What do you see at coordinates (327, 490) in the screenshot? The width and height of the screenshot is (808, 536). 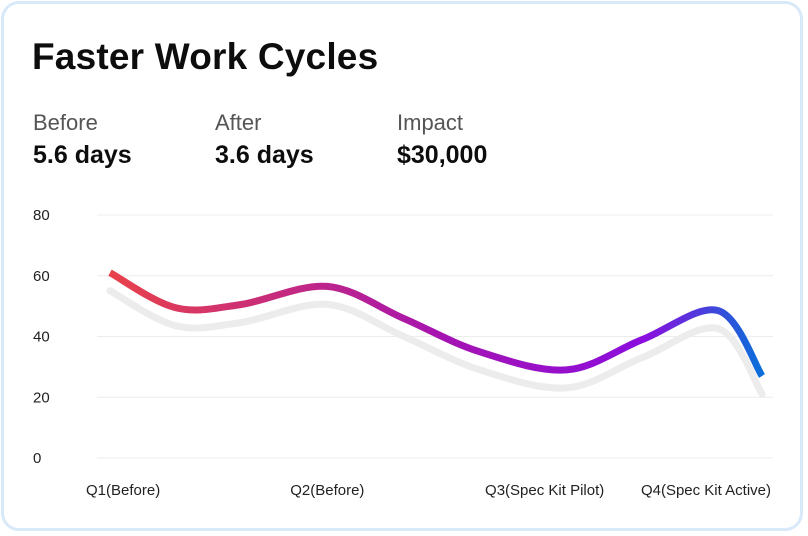 I see `x-tick-label: Q2(Before)` at bounding box center [327, 490].